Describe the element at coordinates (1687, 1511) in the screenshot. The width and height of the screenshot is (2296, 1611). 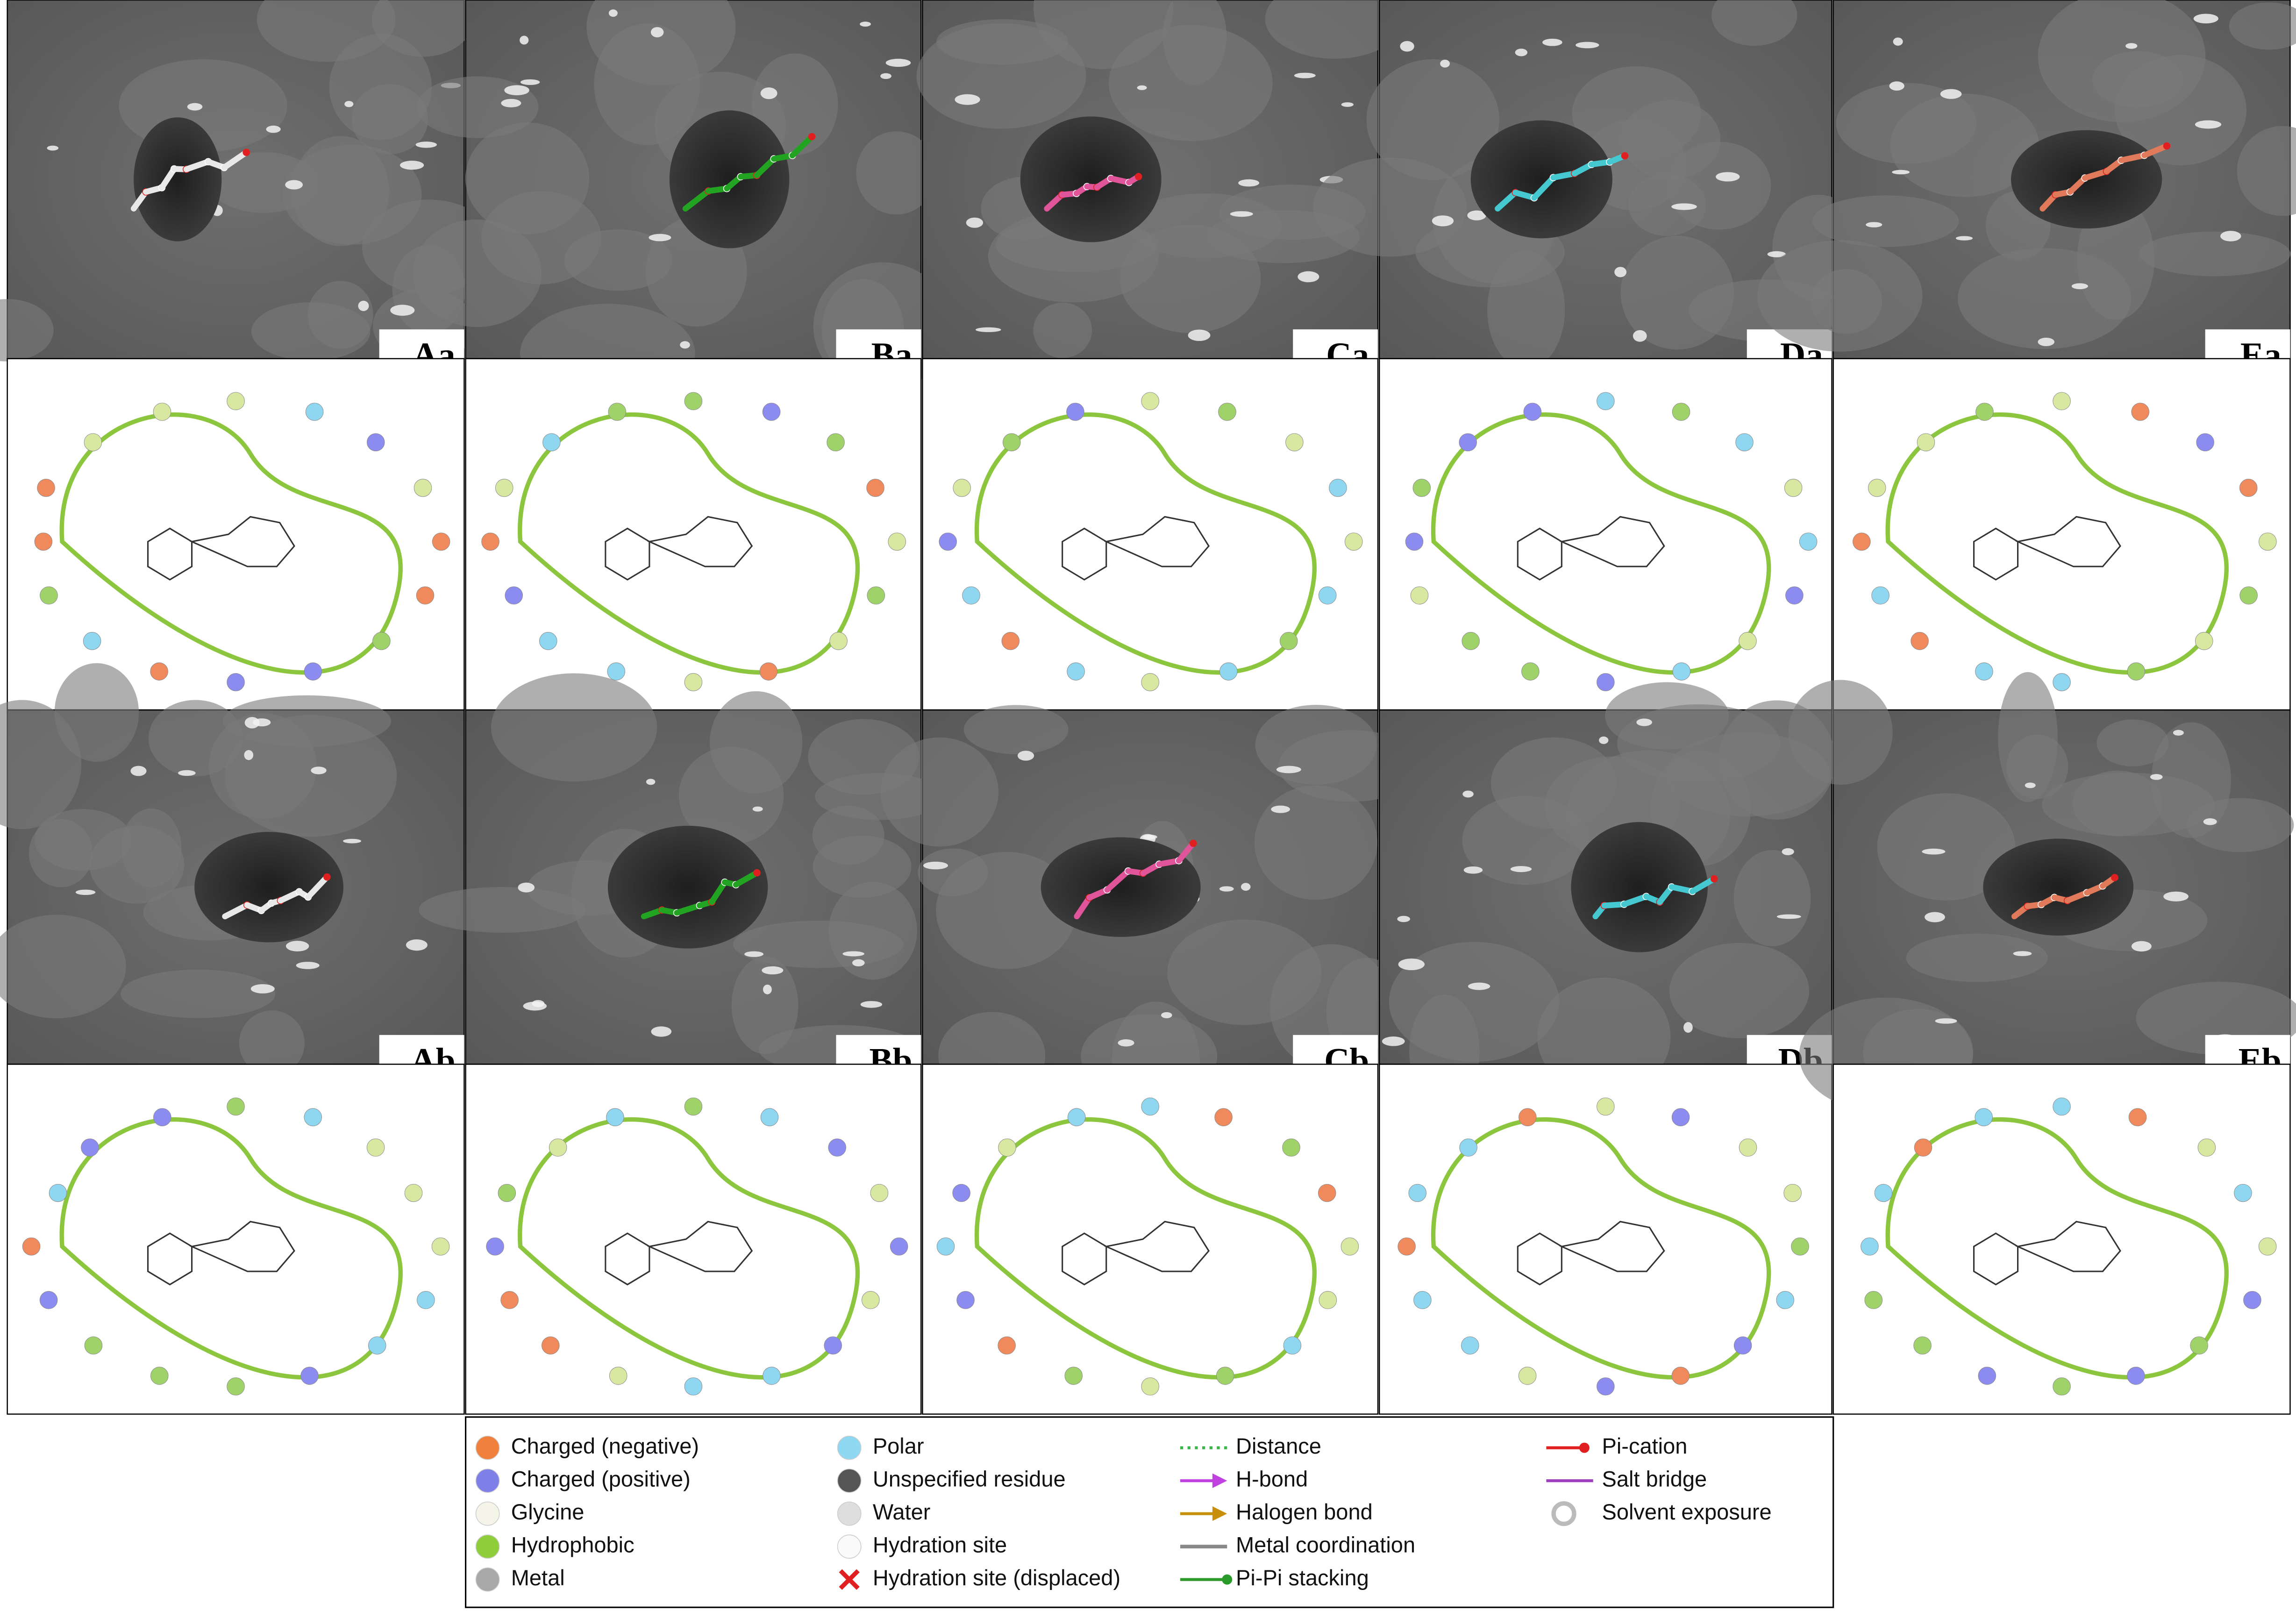
I see `legend-label: Solvent exposure` at that location.